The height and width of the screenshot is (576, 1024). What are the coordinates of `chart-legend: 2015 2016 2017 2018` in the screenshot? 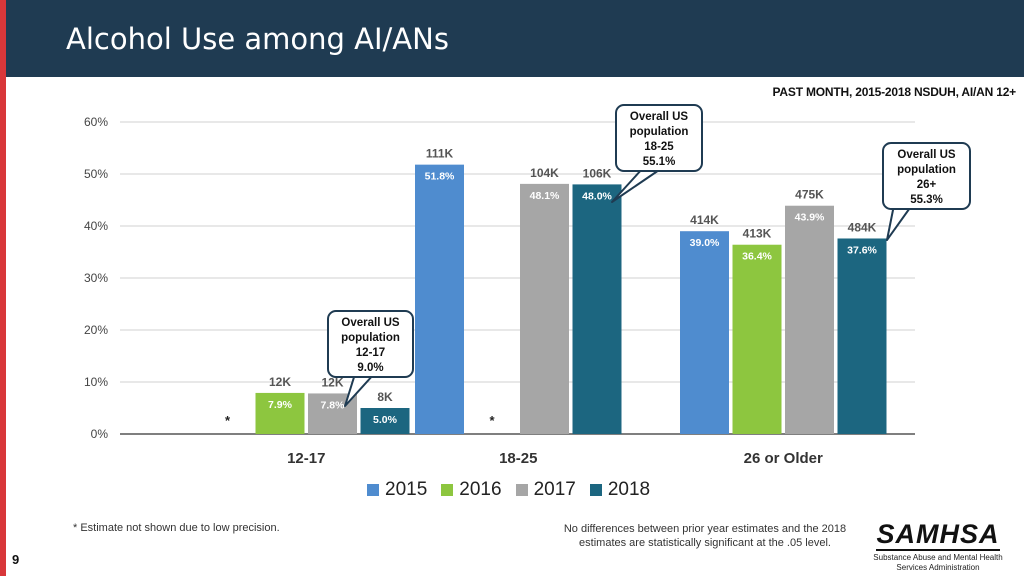 It's located at (508, 490).